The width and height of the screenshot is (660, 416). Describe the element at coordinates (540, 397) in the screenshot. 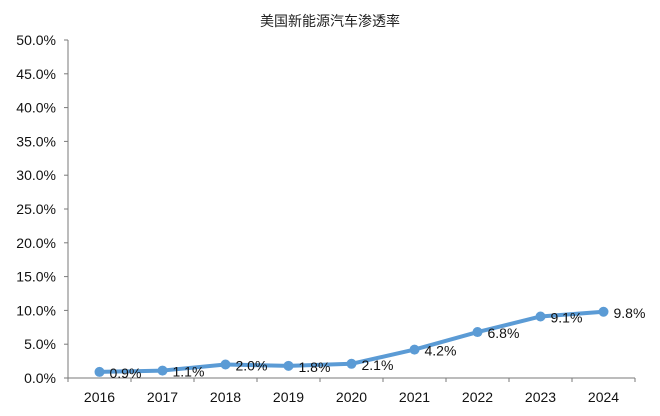

I see `x-tick-label: 2023` at that location.